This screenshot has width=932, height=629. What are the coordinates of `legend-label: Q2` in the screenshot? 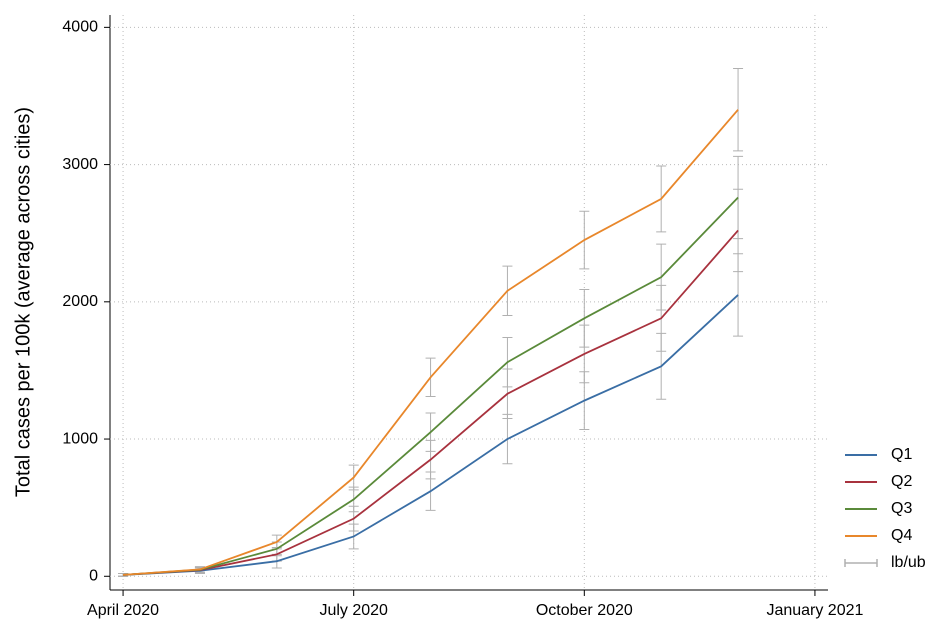 It's located at (901, 481).